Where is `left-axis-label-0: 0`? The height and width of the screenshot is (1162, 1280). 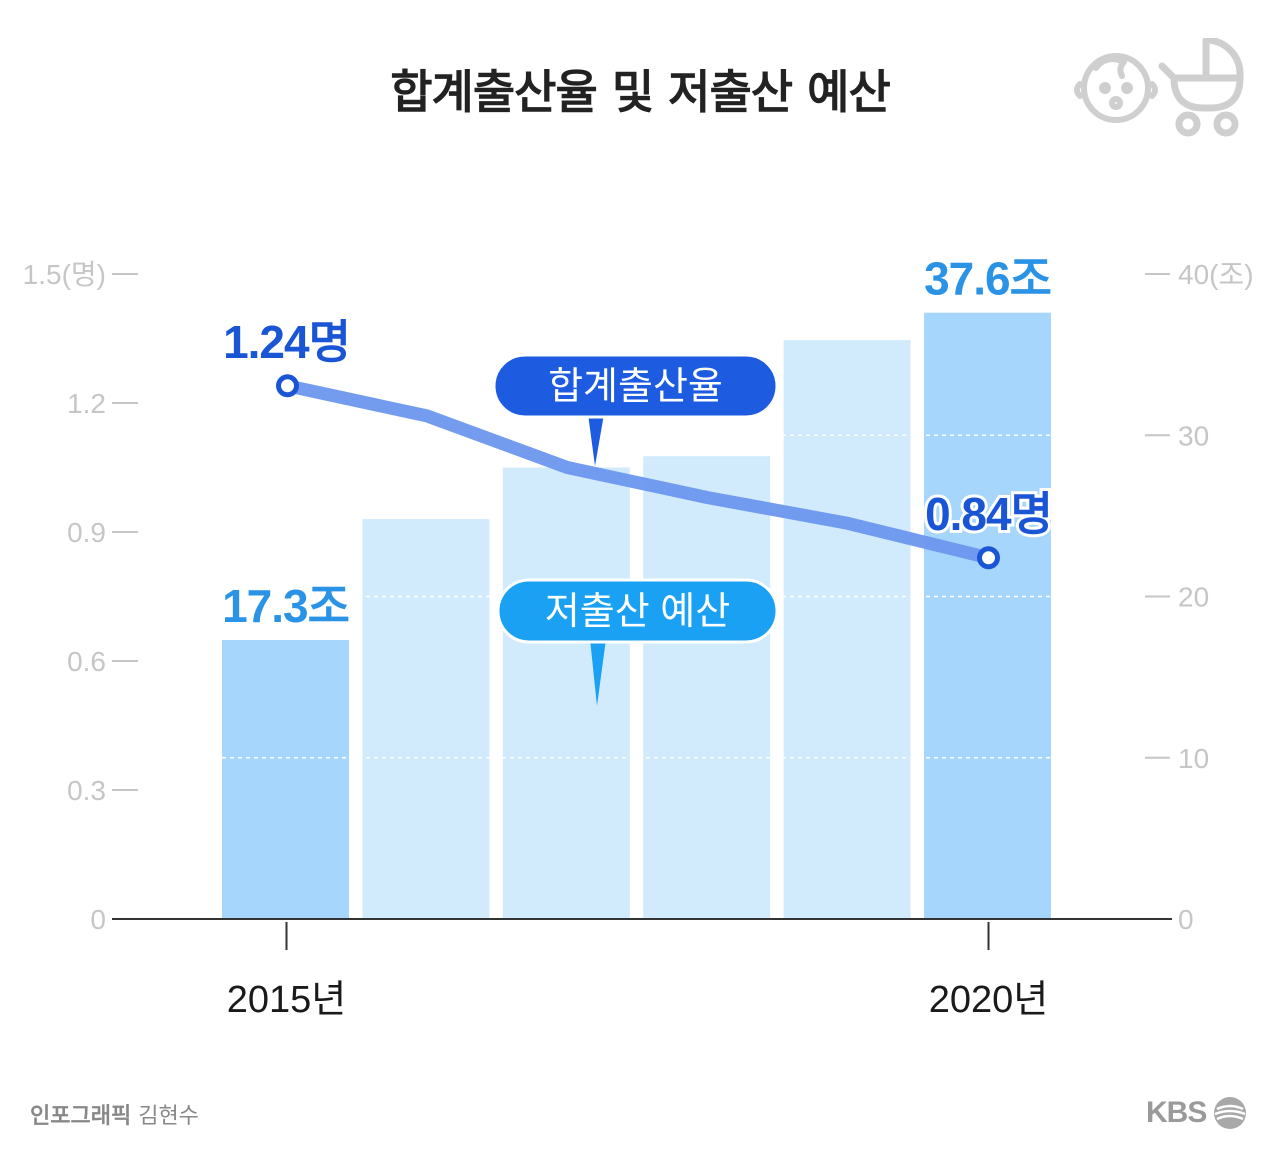
left-axis-label-0: 0 is located at coordinates (98, 919).